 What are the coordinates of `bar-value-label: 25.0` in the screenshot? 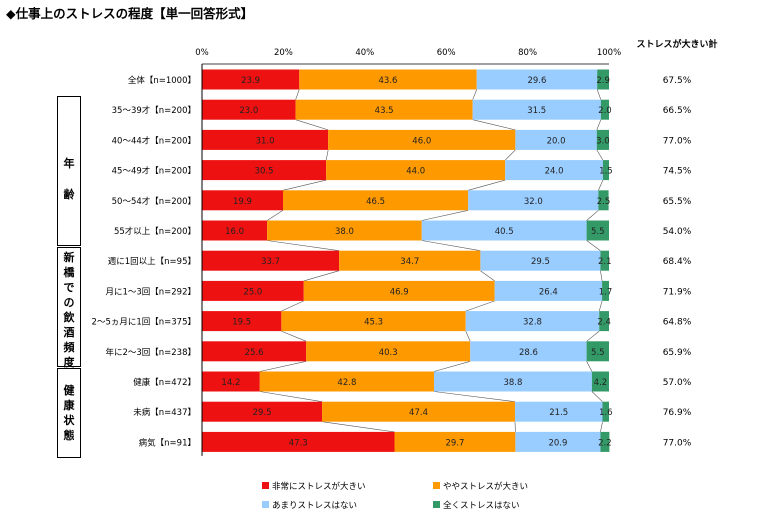 It's located at (252, 292).